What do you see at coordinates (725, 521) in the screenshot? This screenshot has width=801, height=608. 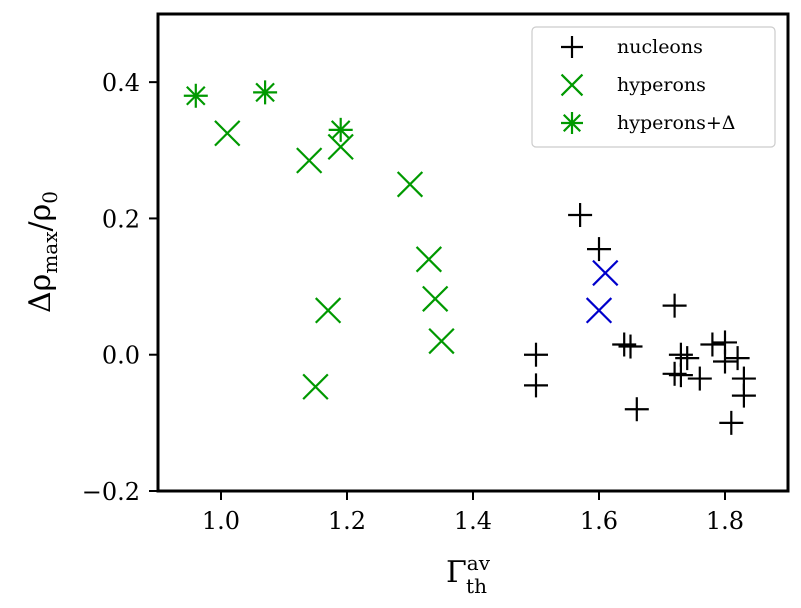 I see `x-tick-label: 1.8` at bounding box center [725, 521].